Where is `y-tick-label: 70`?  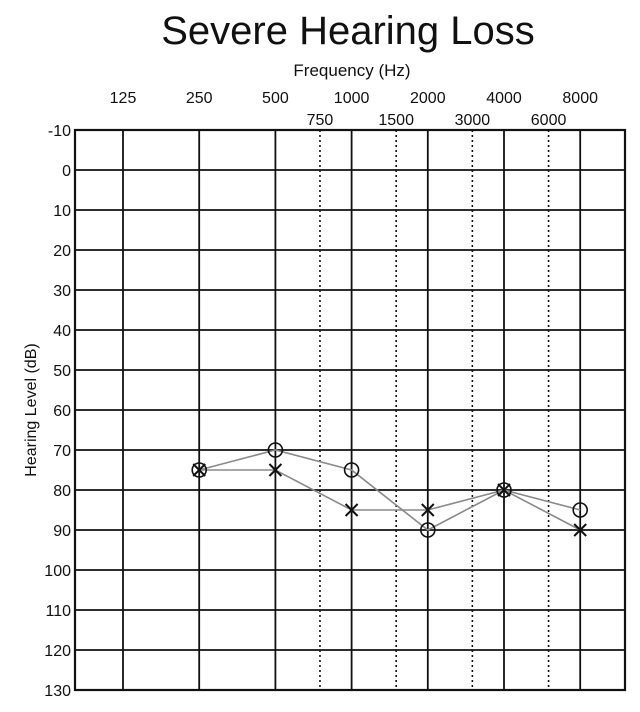 y-tick-label: 70 is located at coordinates (62, 451).